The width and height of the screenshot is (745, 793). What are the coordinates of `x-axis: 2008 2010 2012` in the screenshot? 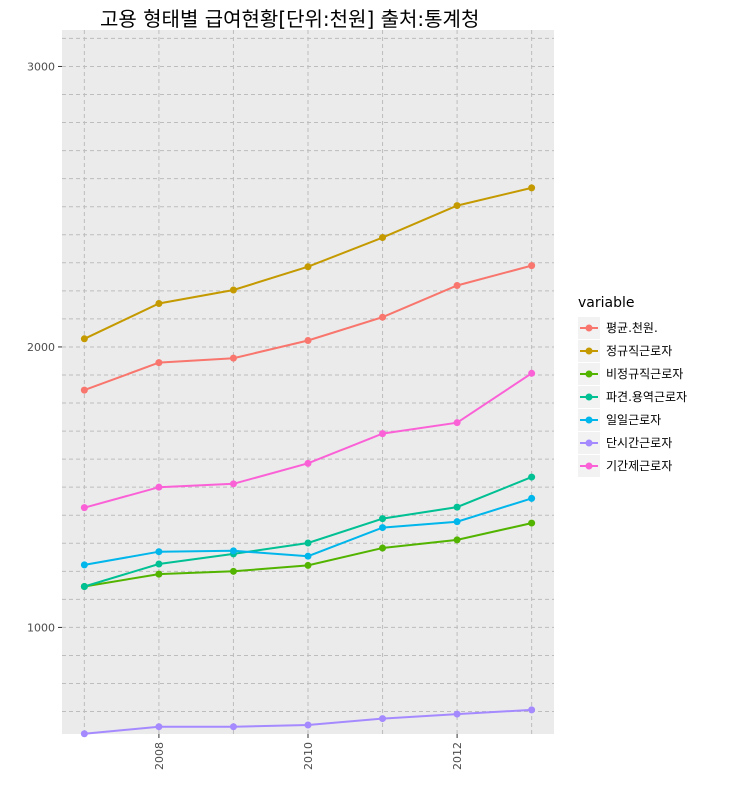 It's located at (308, 752).